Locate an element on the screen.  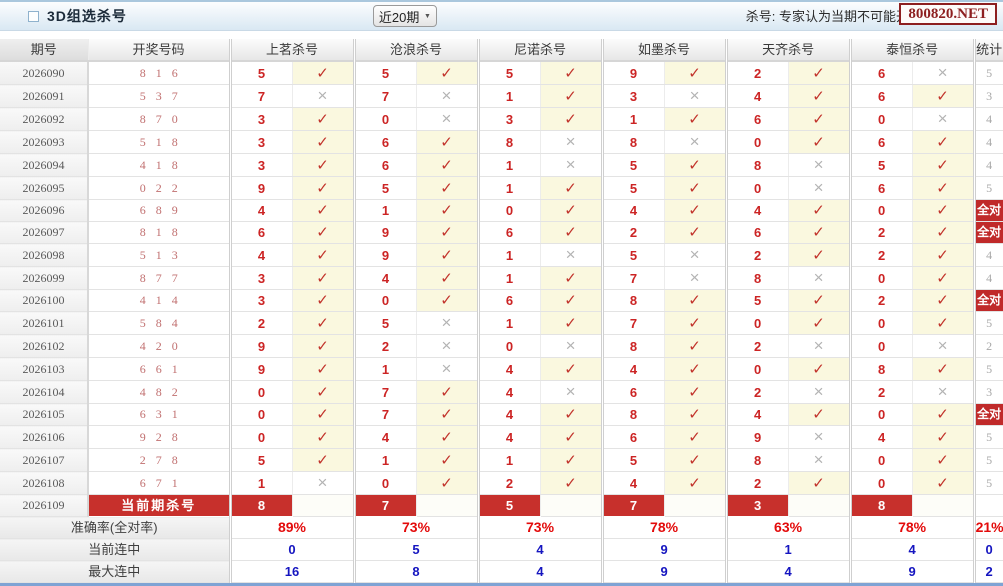
current-kill-number: 8 is located at coordinates (880, 505).